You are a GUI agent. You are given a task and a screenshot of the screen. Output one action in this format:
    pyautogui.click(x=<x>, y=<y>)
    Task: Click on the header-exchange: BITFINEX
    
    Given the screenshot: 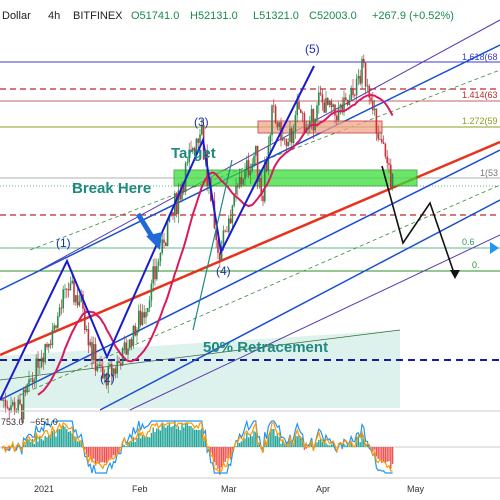 What is the action you would take?
    pyautogui.click(x=98, y=16)
    